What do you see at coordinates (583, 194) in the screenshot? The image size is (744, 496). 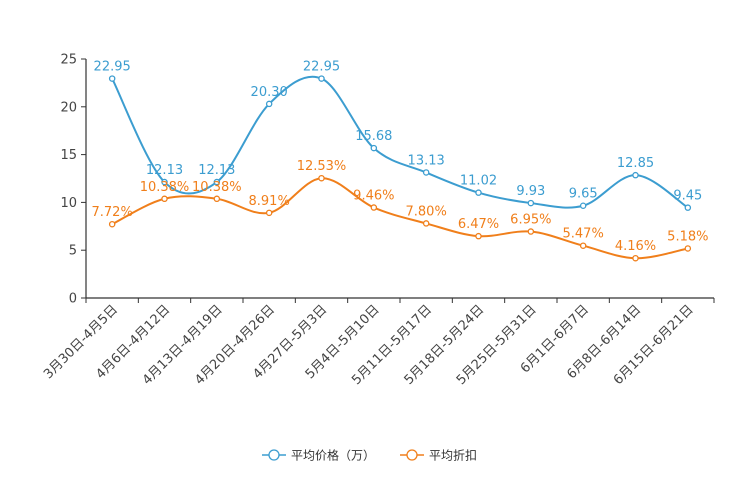 I see `series-0-data-label: 9.65` at bounding box center [583, 194].